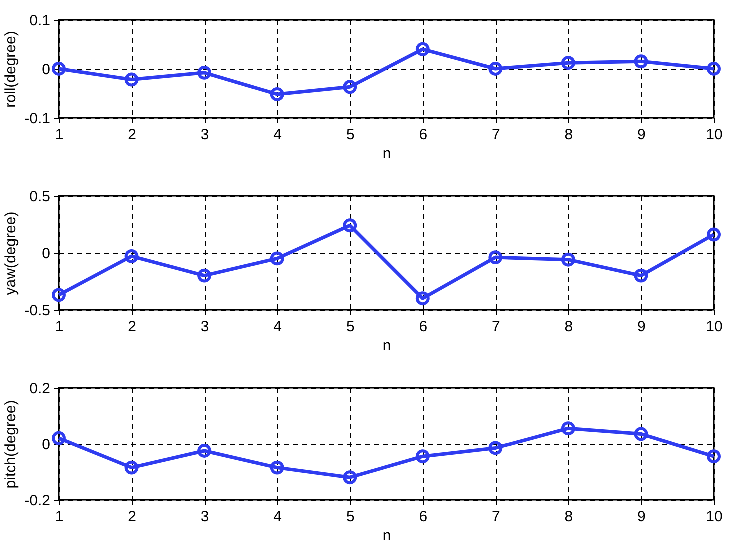  Describe the element at coordinates (11, 254) in the screenshot. I see `y-axis-title: yaw(degree)` at that location.